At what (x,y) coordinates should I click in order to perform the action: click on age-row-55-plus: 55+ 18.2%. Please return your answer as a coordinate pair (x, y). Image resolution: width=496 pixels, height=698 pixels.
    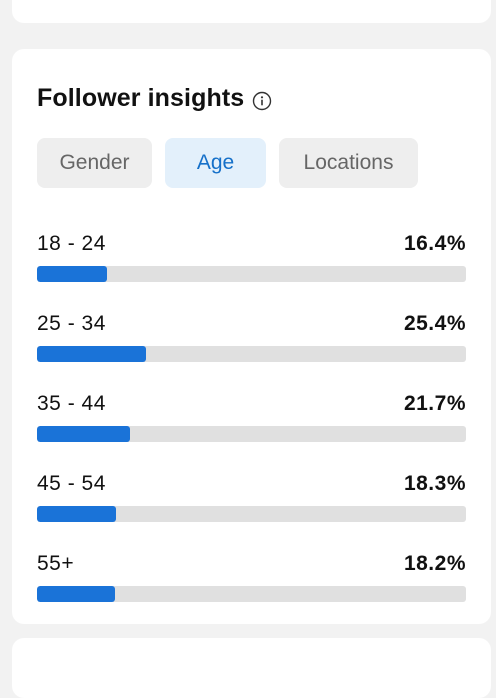
    Looking at the image, I should click on (251, 591).